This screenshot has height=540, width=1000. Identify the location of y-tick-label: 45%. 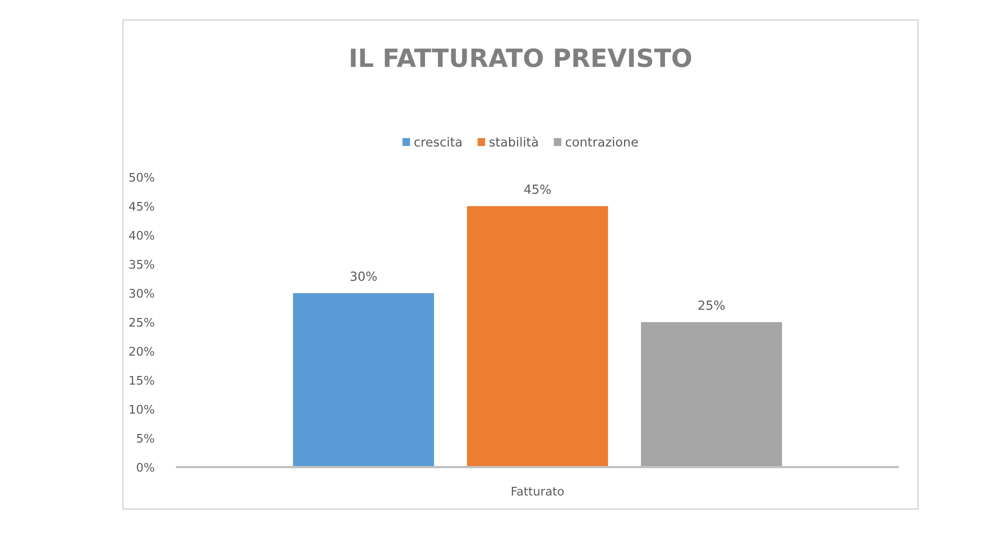
(141, 206).